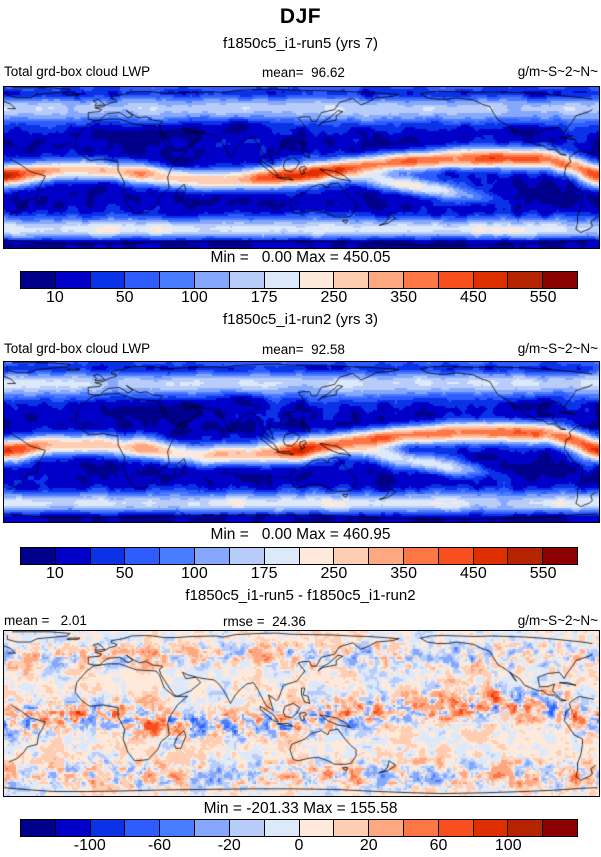 This screenshot has height=857, width=601. I want to click on colorbar-tick-label: -100, so click(89, 845).